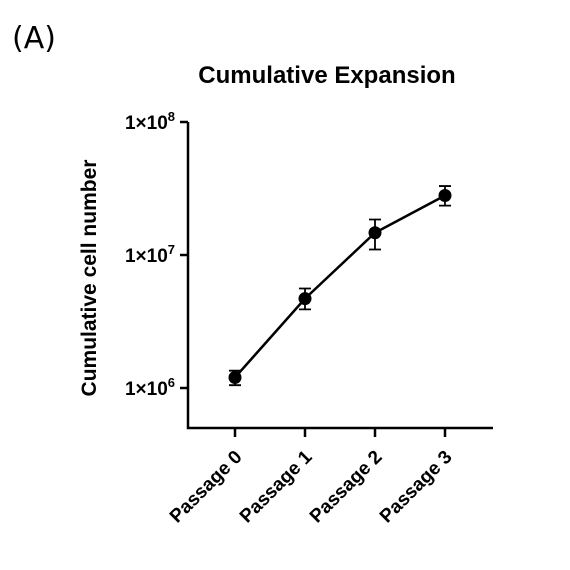 The image size is (570, 570). Describe the element at coordinates (326, 75) in the screenshot. I see `chart-title: Cumulative Expansion` at that location.